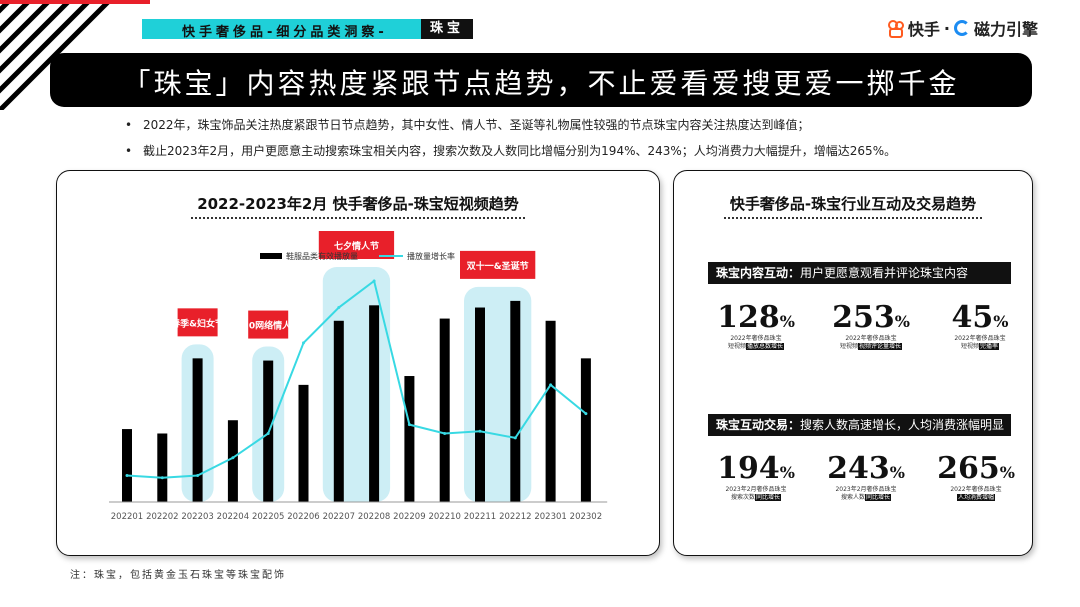  I want to click on annotation-label: 520网络情人节, so click(268, 326).